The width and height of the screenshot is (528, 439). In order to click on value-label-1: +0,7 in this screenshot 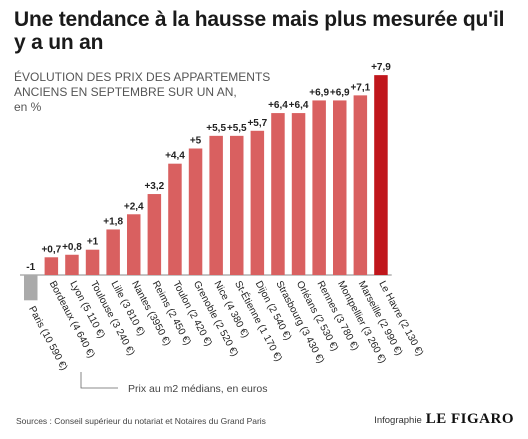, I will do `click(51, 249)`.